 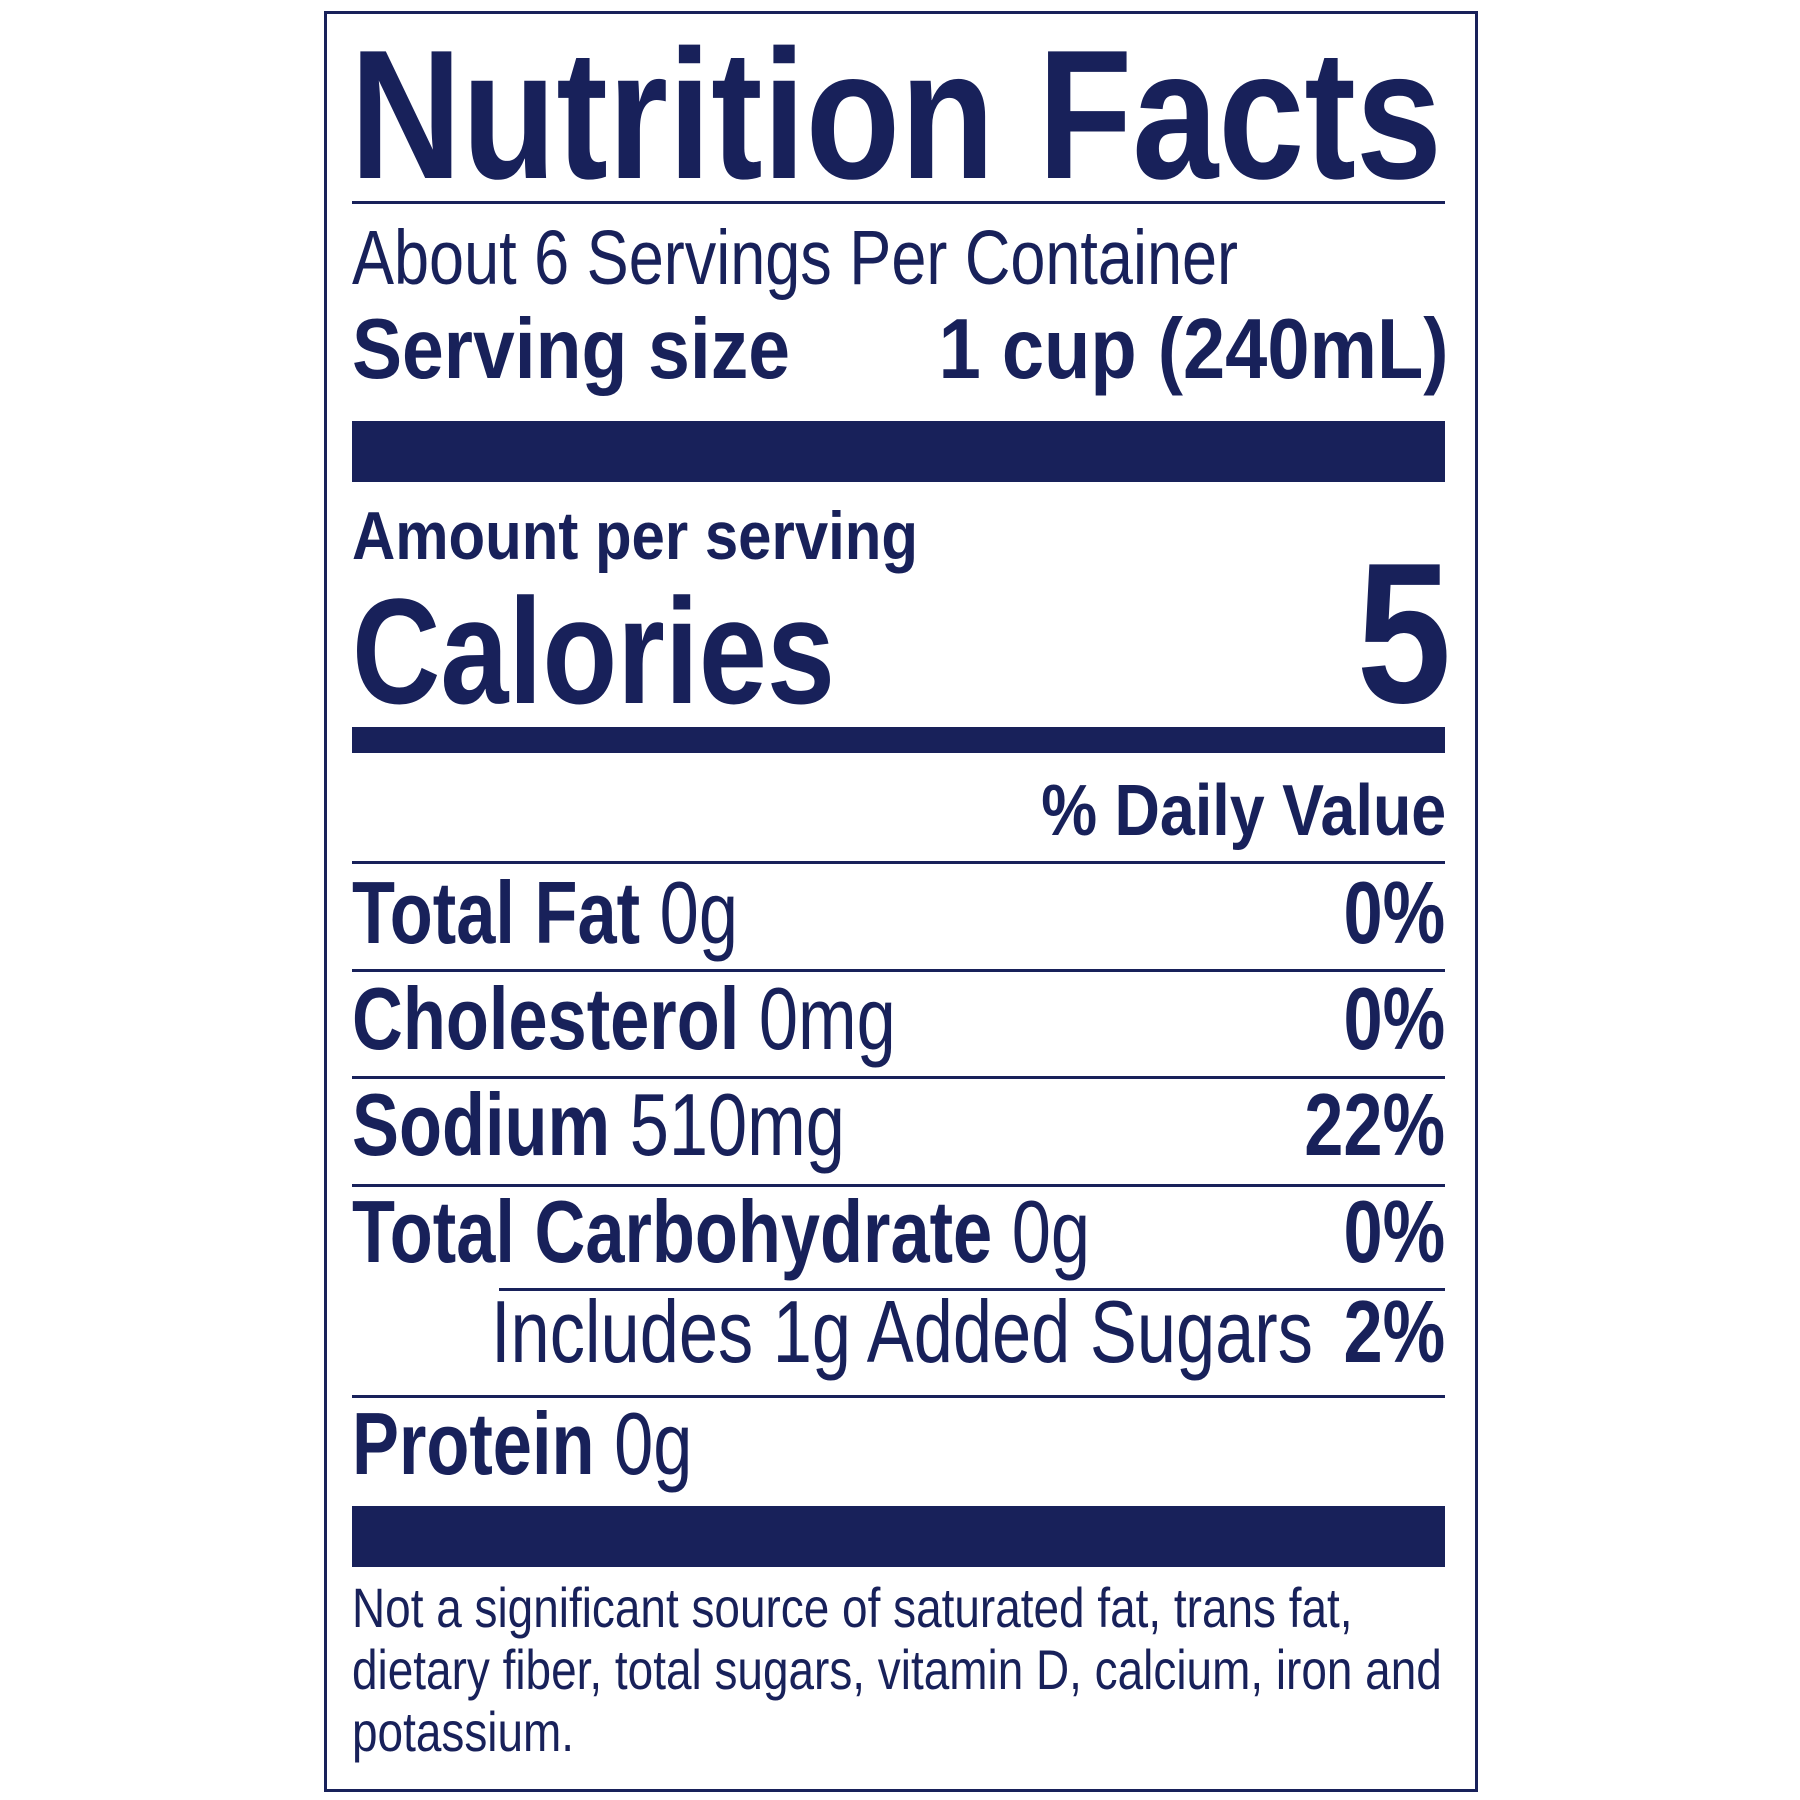 I want to click on nutrient-name: Cholesterol, so click(x=546, y=1018).